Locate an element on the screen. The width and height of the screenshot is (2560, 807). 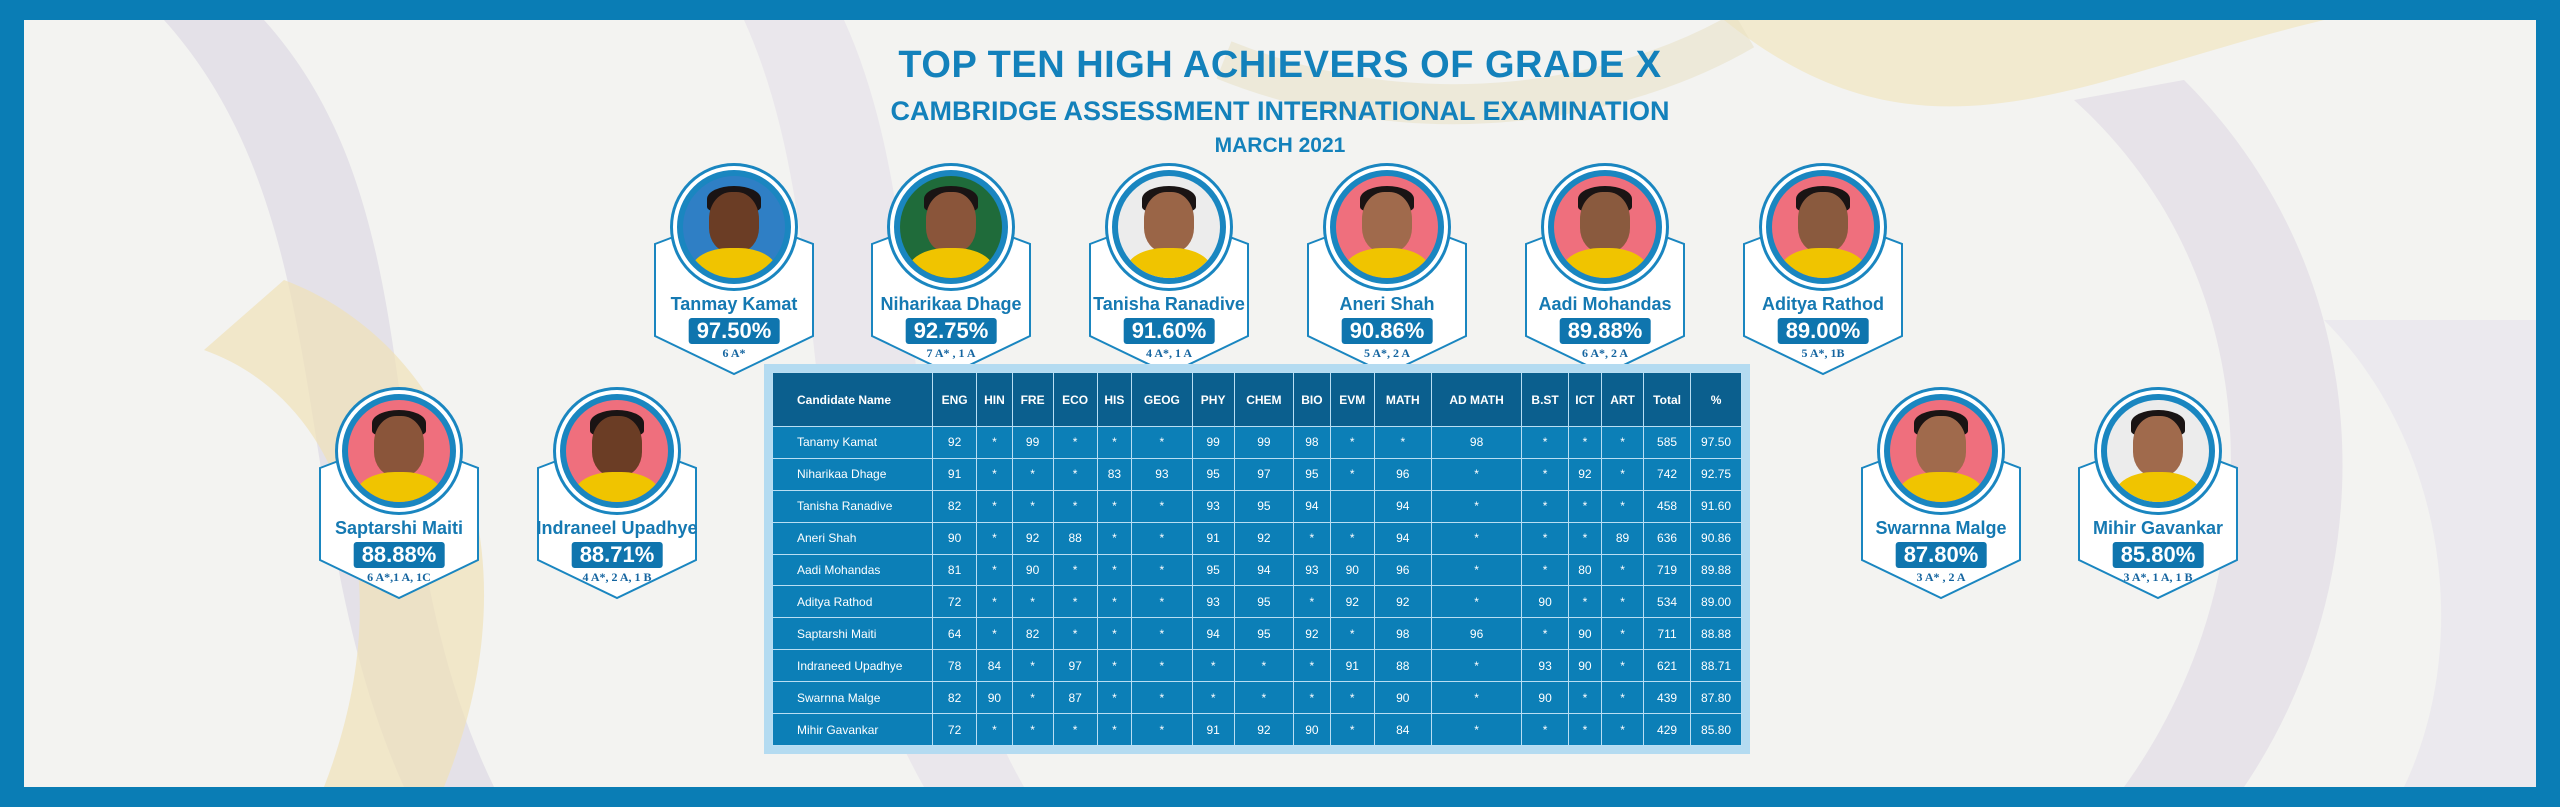
achiever-grades: 6 A* is located at coordinates (734, 353).